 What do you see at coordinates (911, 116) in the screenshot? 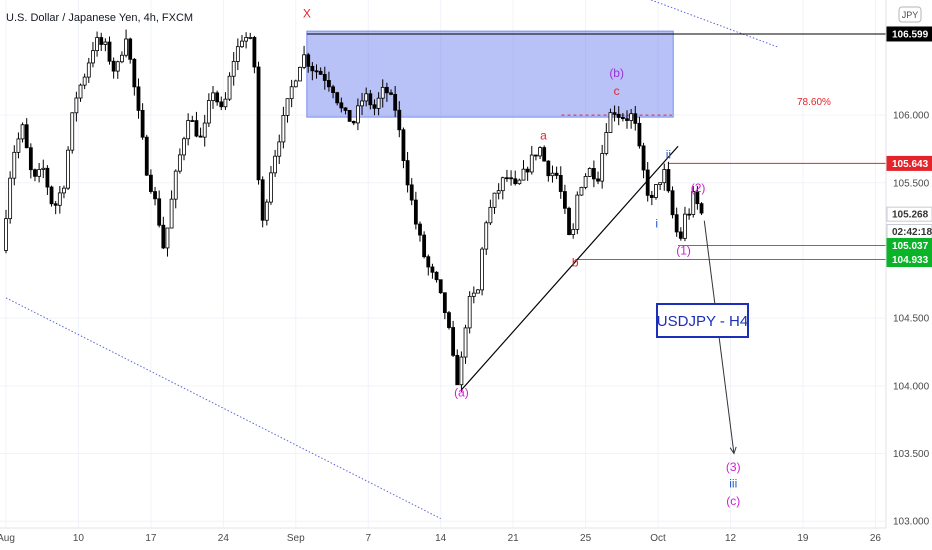
I see `price-tick-label: 106.000` at bounding box center [911, 116].